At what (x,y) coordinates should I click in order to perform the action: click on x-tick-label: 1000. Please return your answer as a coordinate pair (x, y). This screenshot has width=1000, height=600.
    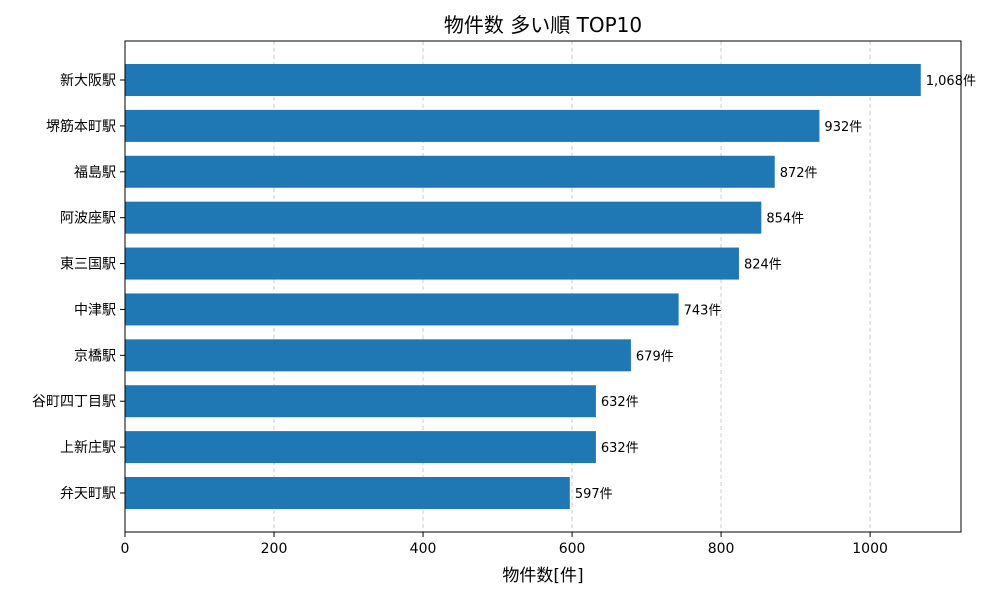
    Looking at the image, I should click on (870, 549).